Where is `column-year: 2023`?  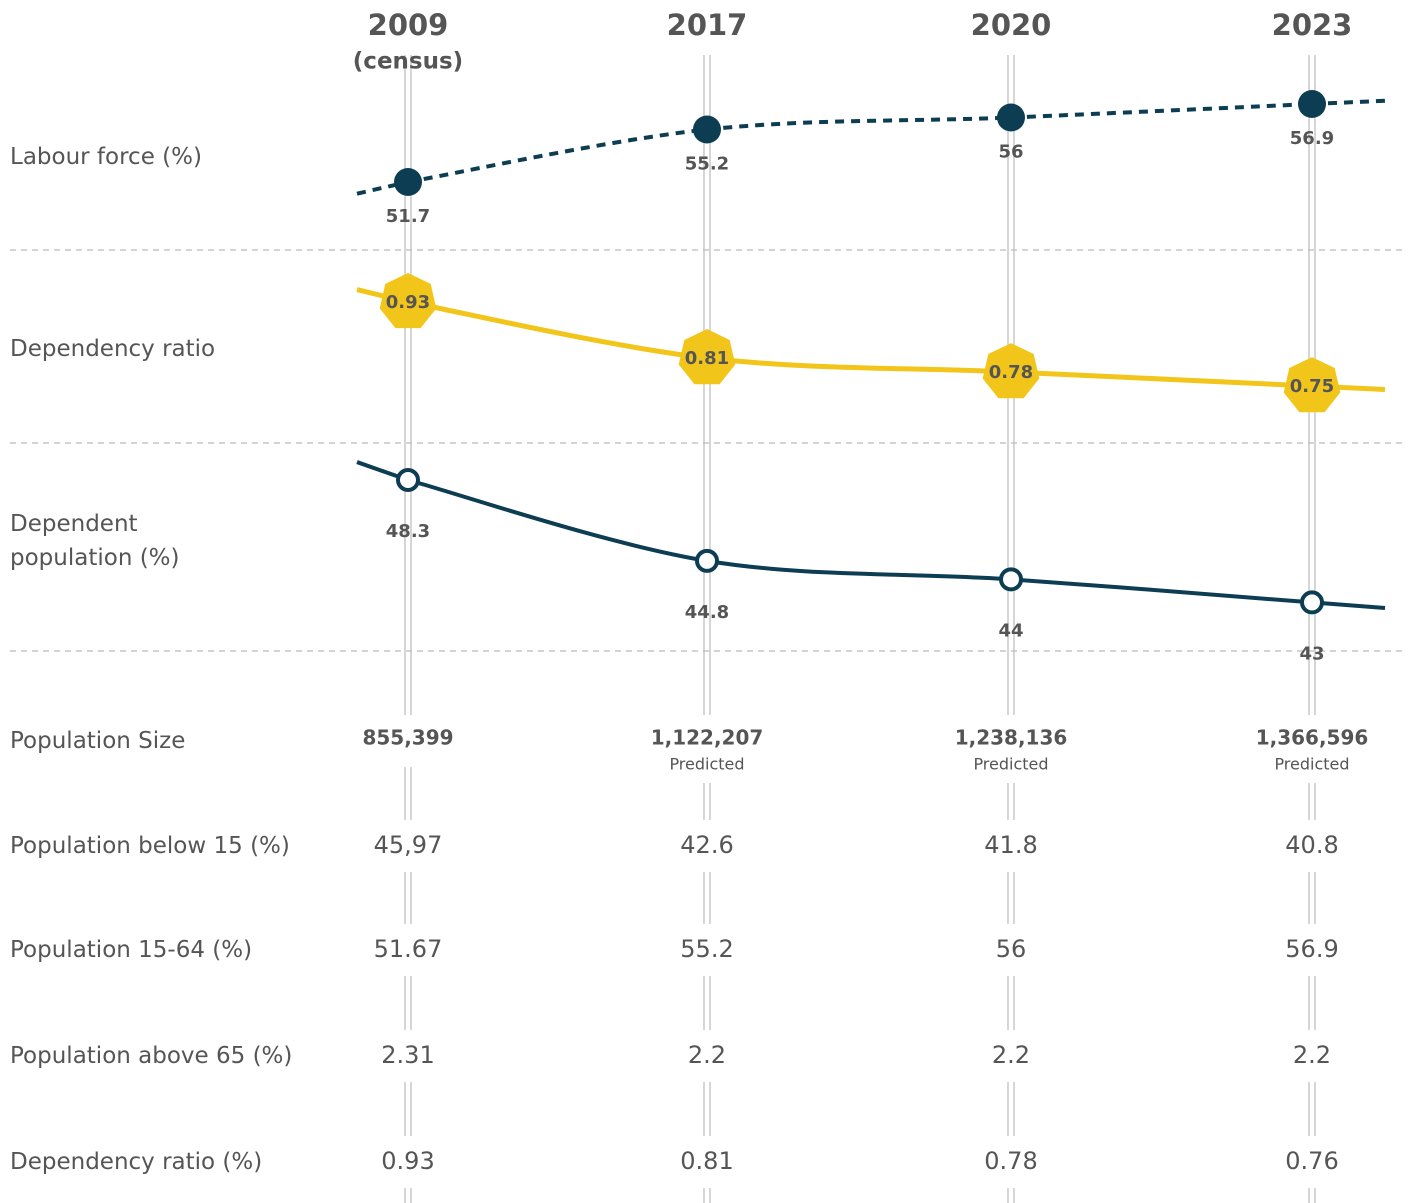 column-year: 2023 is located at coordinates (1312, 25).